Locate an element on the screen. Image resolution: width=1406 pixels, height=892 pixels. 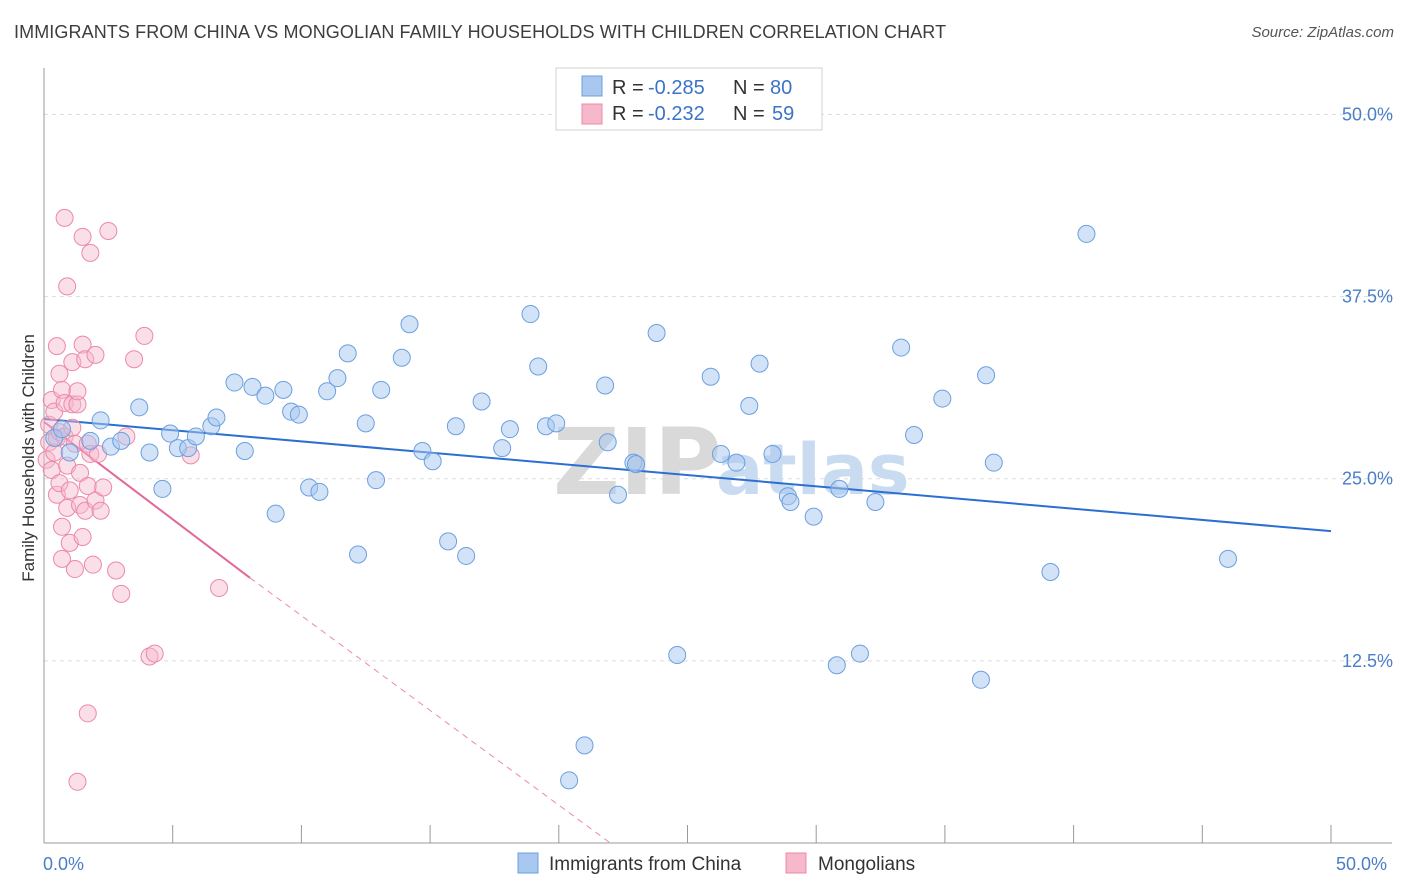
legend-n-value-mongolians: 59 is located at coordinates (783, 114).